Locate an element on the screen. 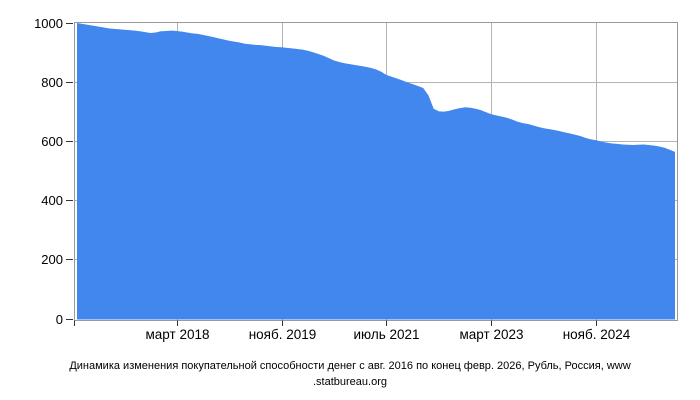 The image size is (700, 400). y-tick-label: 600 is located at coordinates (52, 141).